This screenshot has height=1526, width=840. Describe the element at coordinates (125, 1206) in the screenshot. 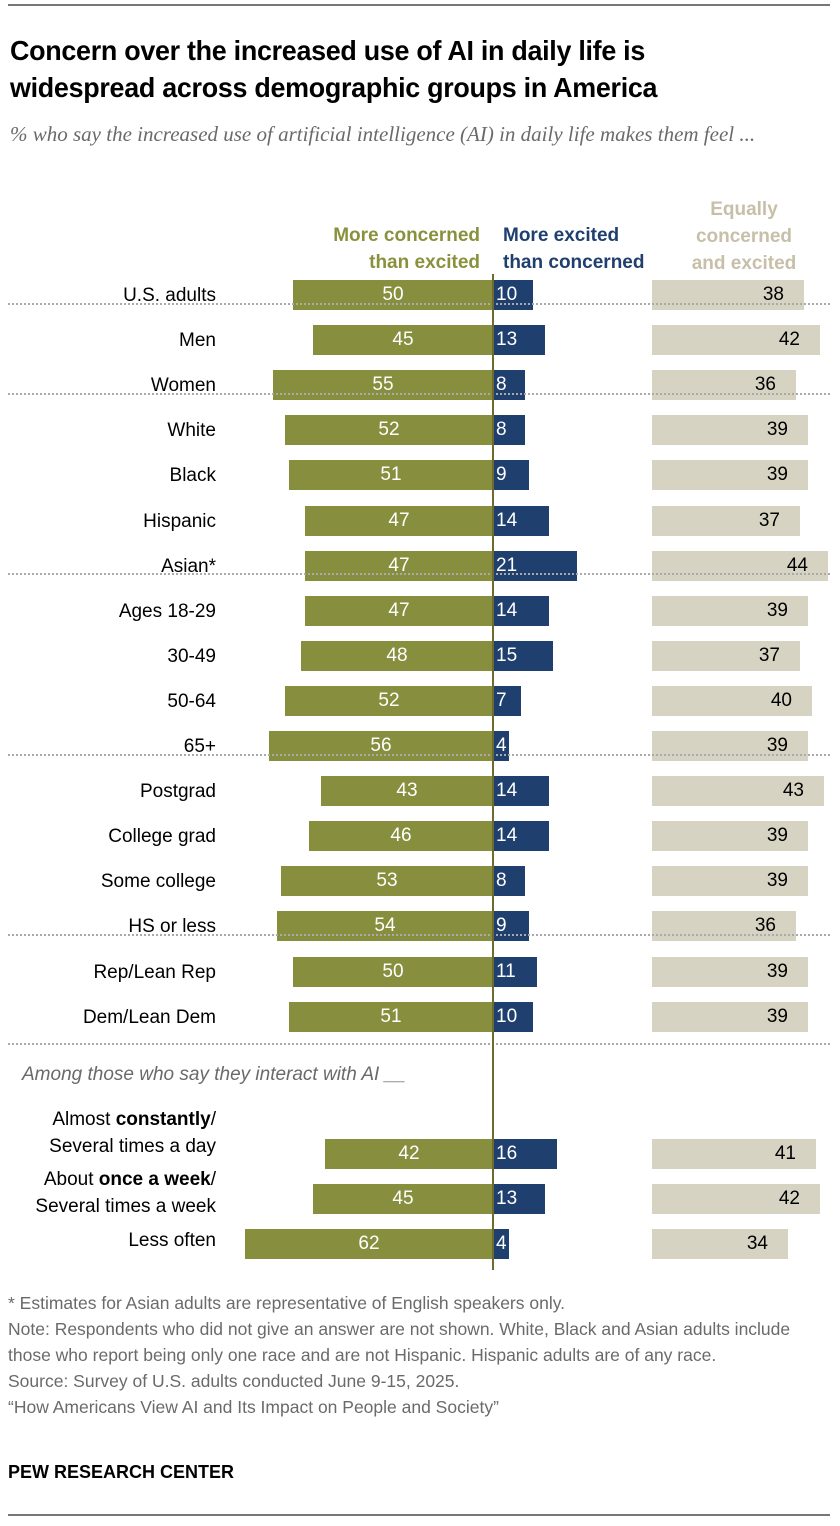

I see `row-label-text: Several times a week` at that location.